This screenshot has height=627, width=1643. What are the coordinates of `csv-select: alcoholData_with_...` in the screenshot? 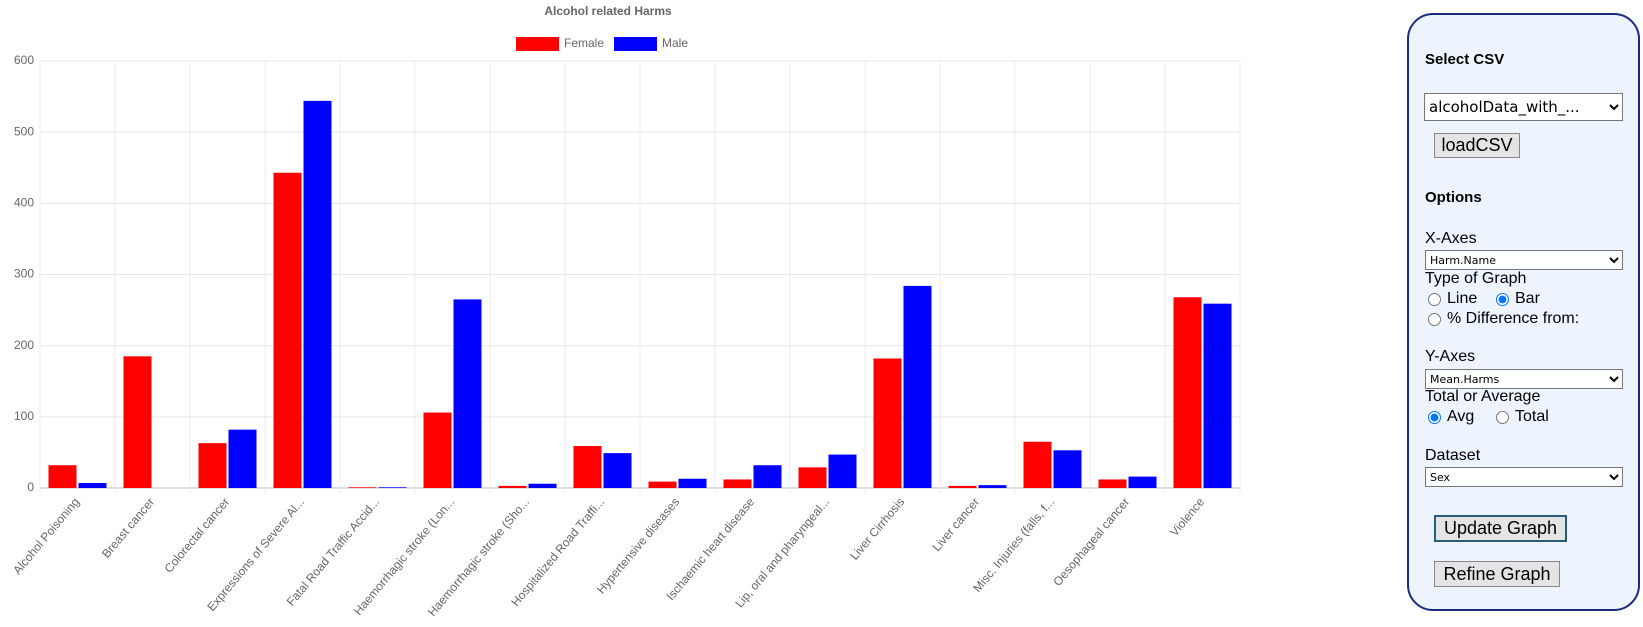 It's located at (1523, 107).